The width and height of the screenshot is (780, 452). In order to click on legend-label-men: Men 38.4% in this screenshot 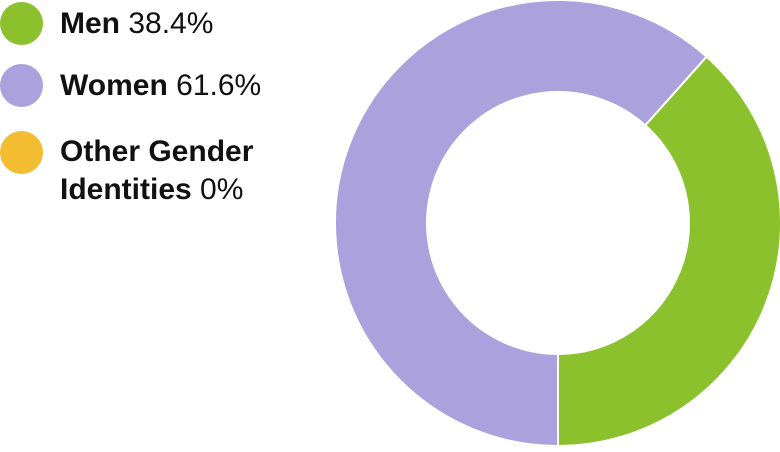, I will do `click(180, 24)`.